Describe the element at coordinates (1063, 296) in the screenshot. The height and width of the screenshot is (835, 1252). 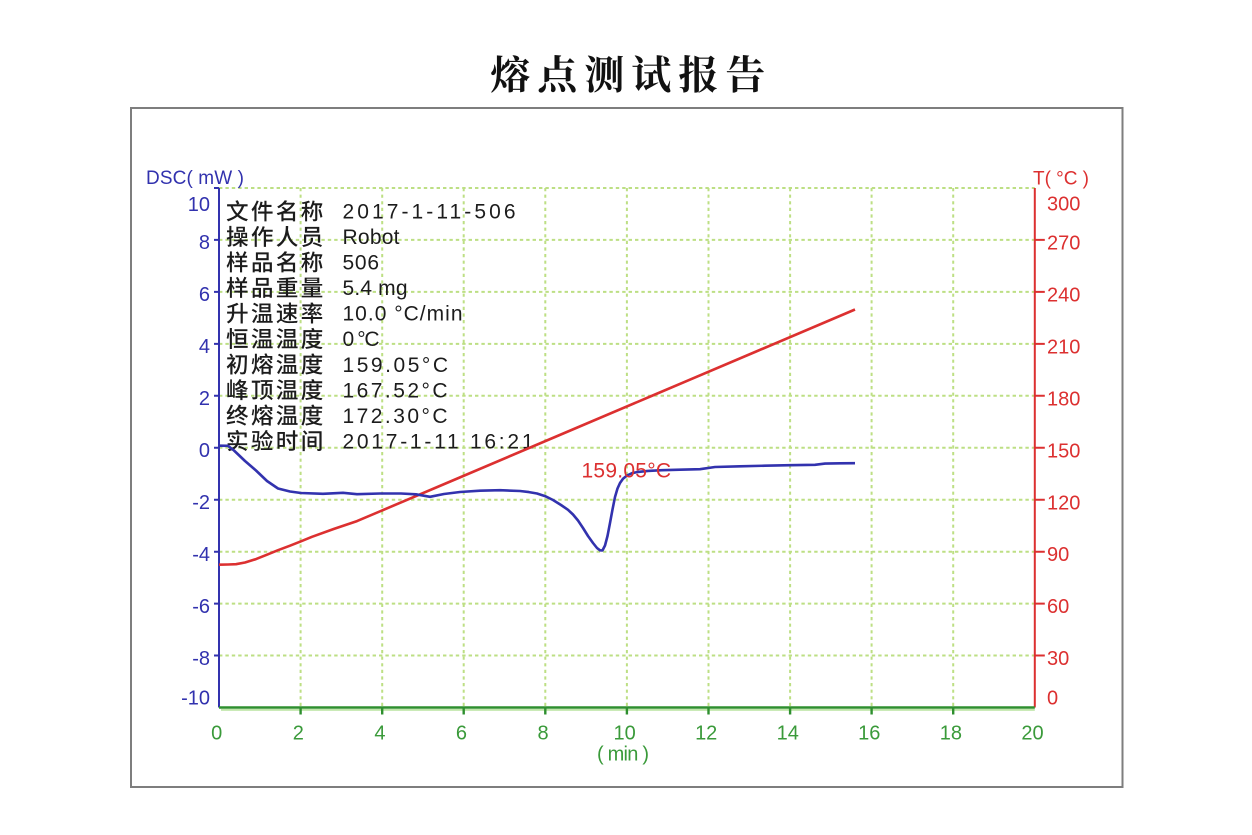
I see `svg-text: 240` at that location.